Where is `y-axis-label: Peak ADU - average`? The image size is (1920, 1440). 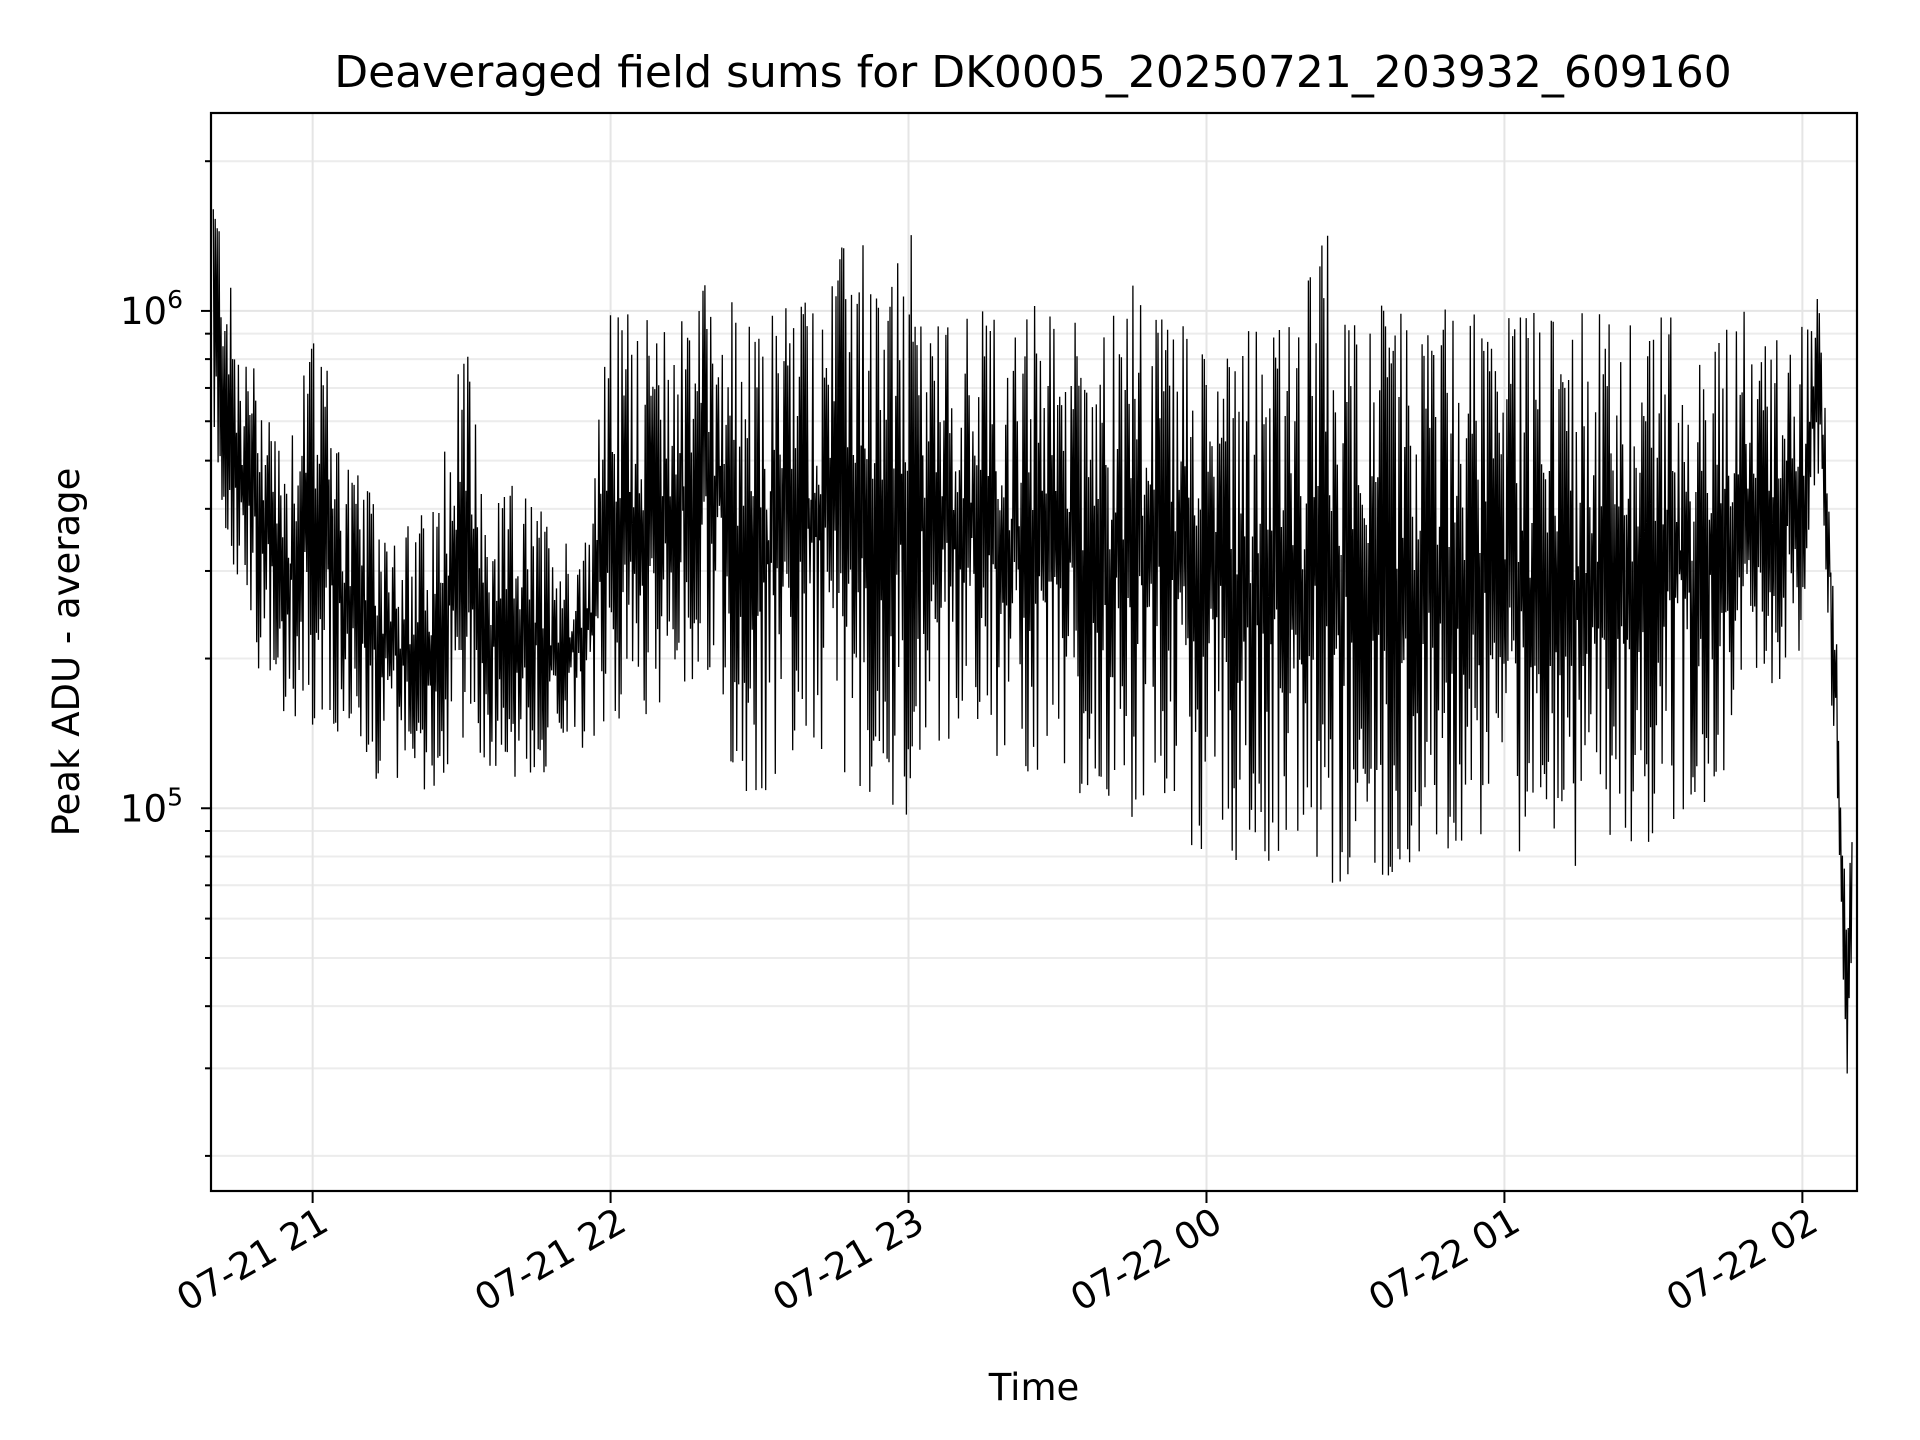 y-axis-label: Peak ADU - average is located at coordinates (66, 652).